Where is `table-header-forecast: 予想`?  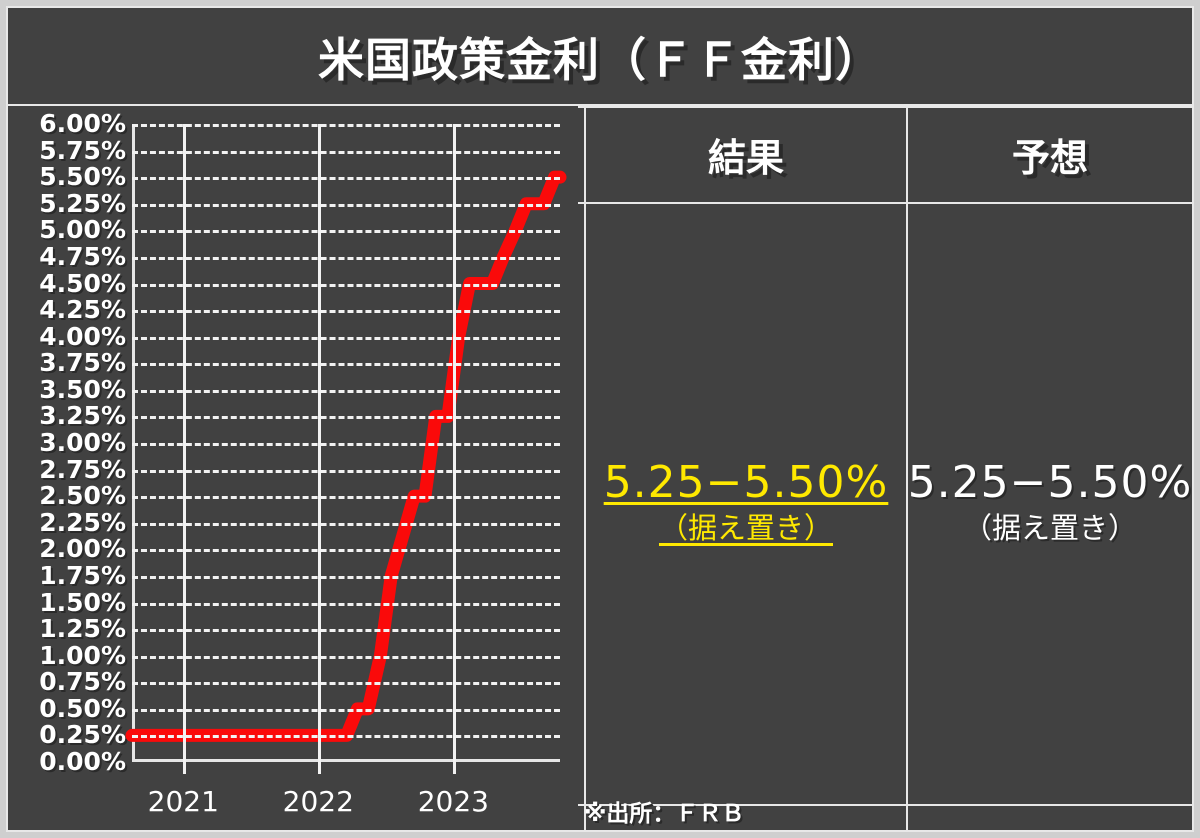 table-header-forecast: 予想 is located at coordinates (1050, 154).